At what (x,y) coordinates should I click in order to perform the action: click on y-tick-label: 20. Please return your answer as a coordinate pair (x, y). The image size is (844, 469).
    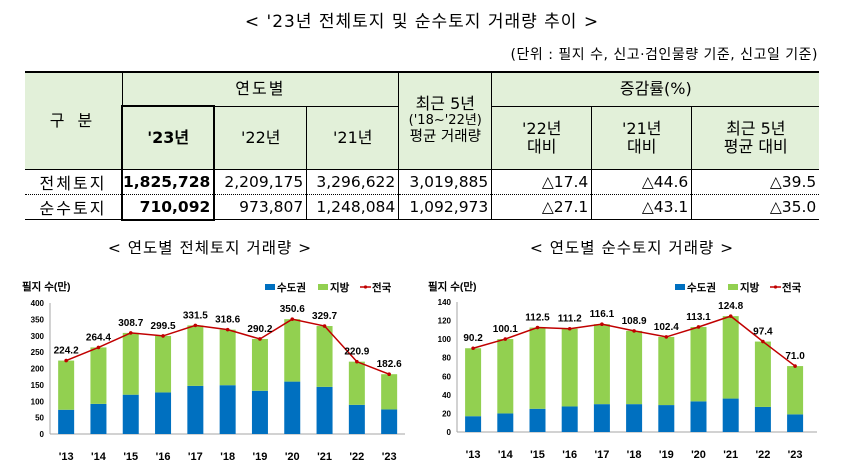
    Looking at the image, I should click on (446, 413).